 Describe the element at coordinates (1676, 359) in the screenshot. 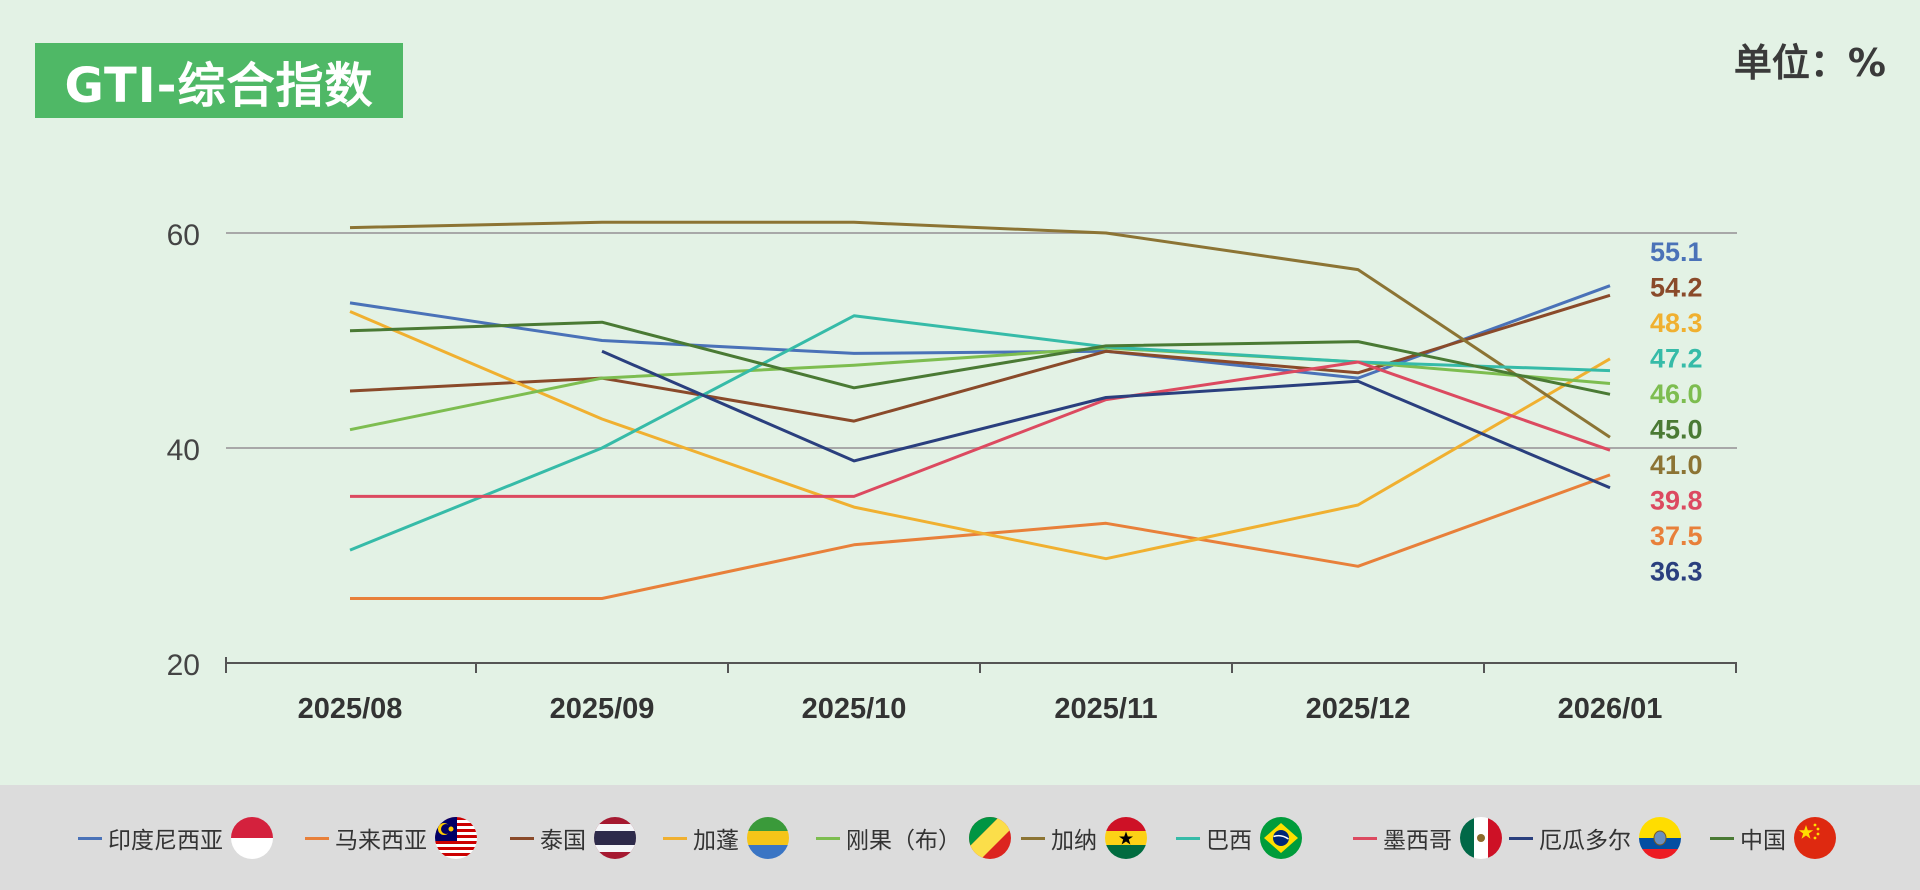

I see `data-label-6: 47.2` at that location.